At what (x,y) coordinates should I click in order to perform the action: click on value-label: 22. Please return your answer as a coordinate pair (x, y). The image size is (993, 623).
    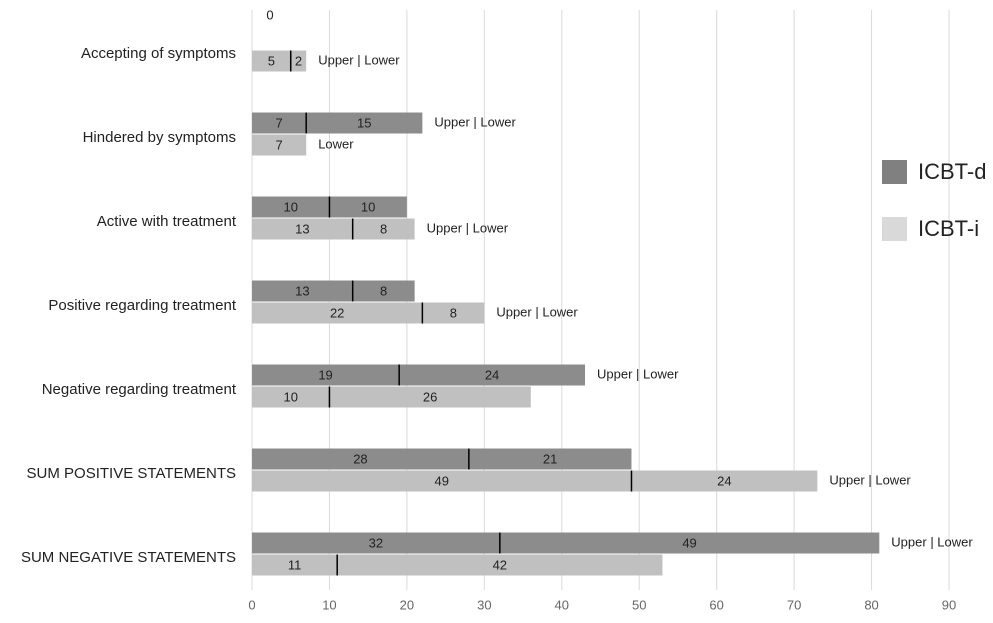
    Looking at the image, I should click on (337, 312).